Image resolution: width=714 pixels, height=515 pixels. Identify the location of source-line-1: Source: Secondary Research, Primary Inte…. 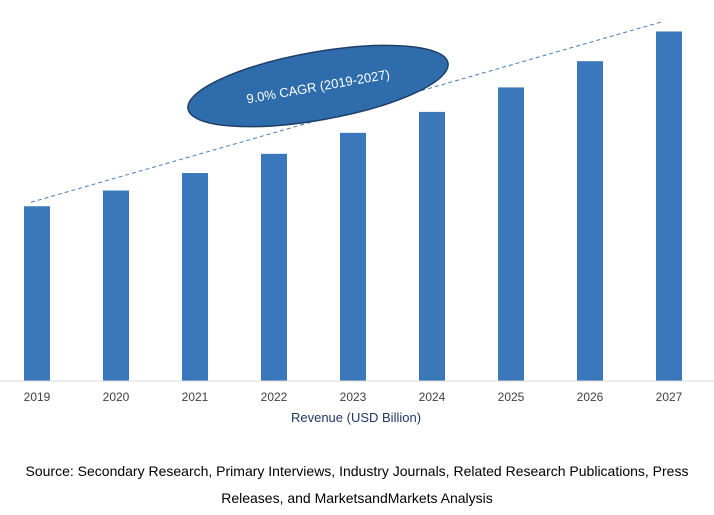
(357, 471).